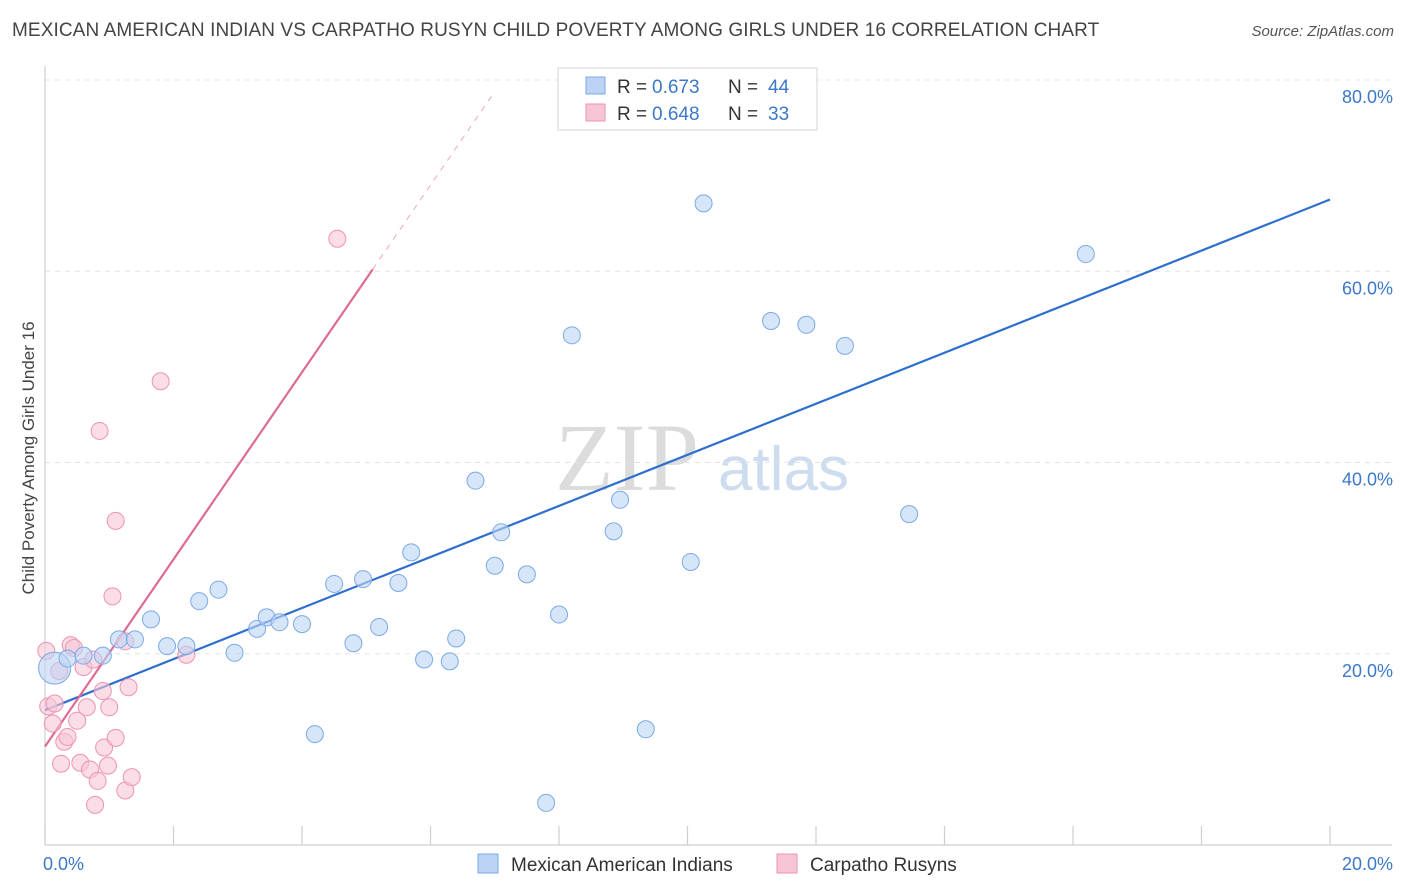  What do you see at coordinates (687, 99) in the screenshot?
I see `correlation-legend: R = 0.673 N = 44 R = 0.648 N = 33` at bounding box center [687, 99].